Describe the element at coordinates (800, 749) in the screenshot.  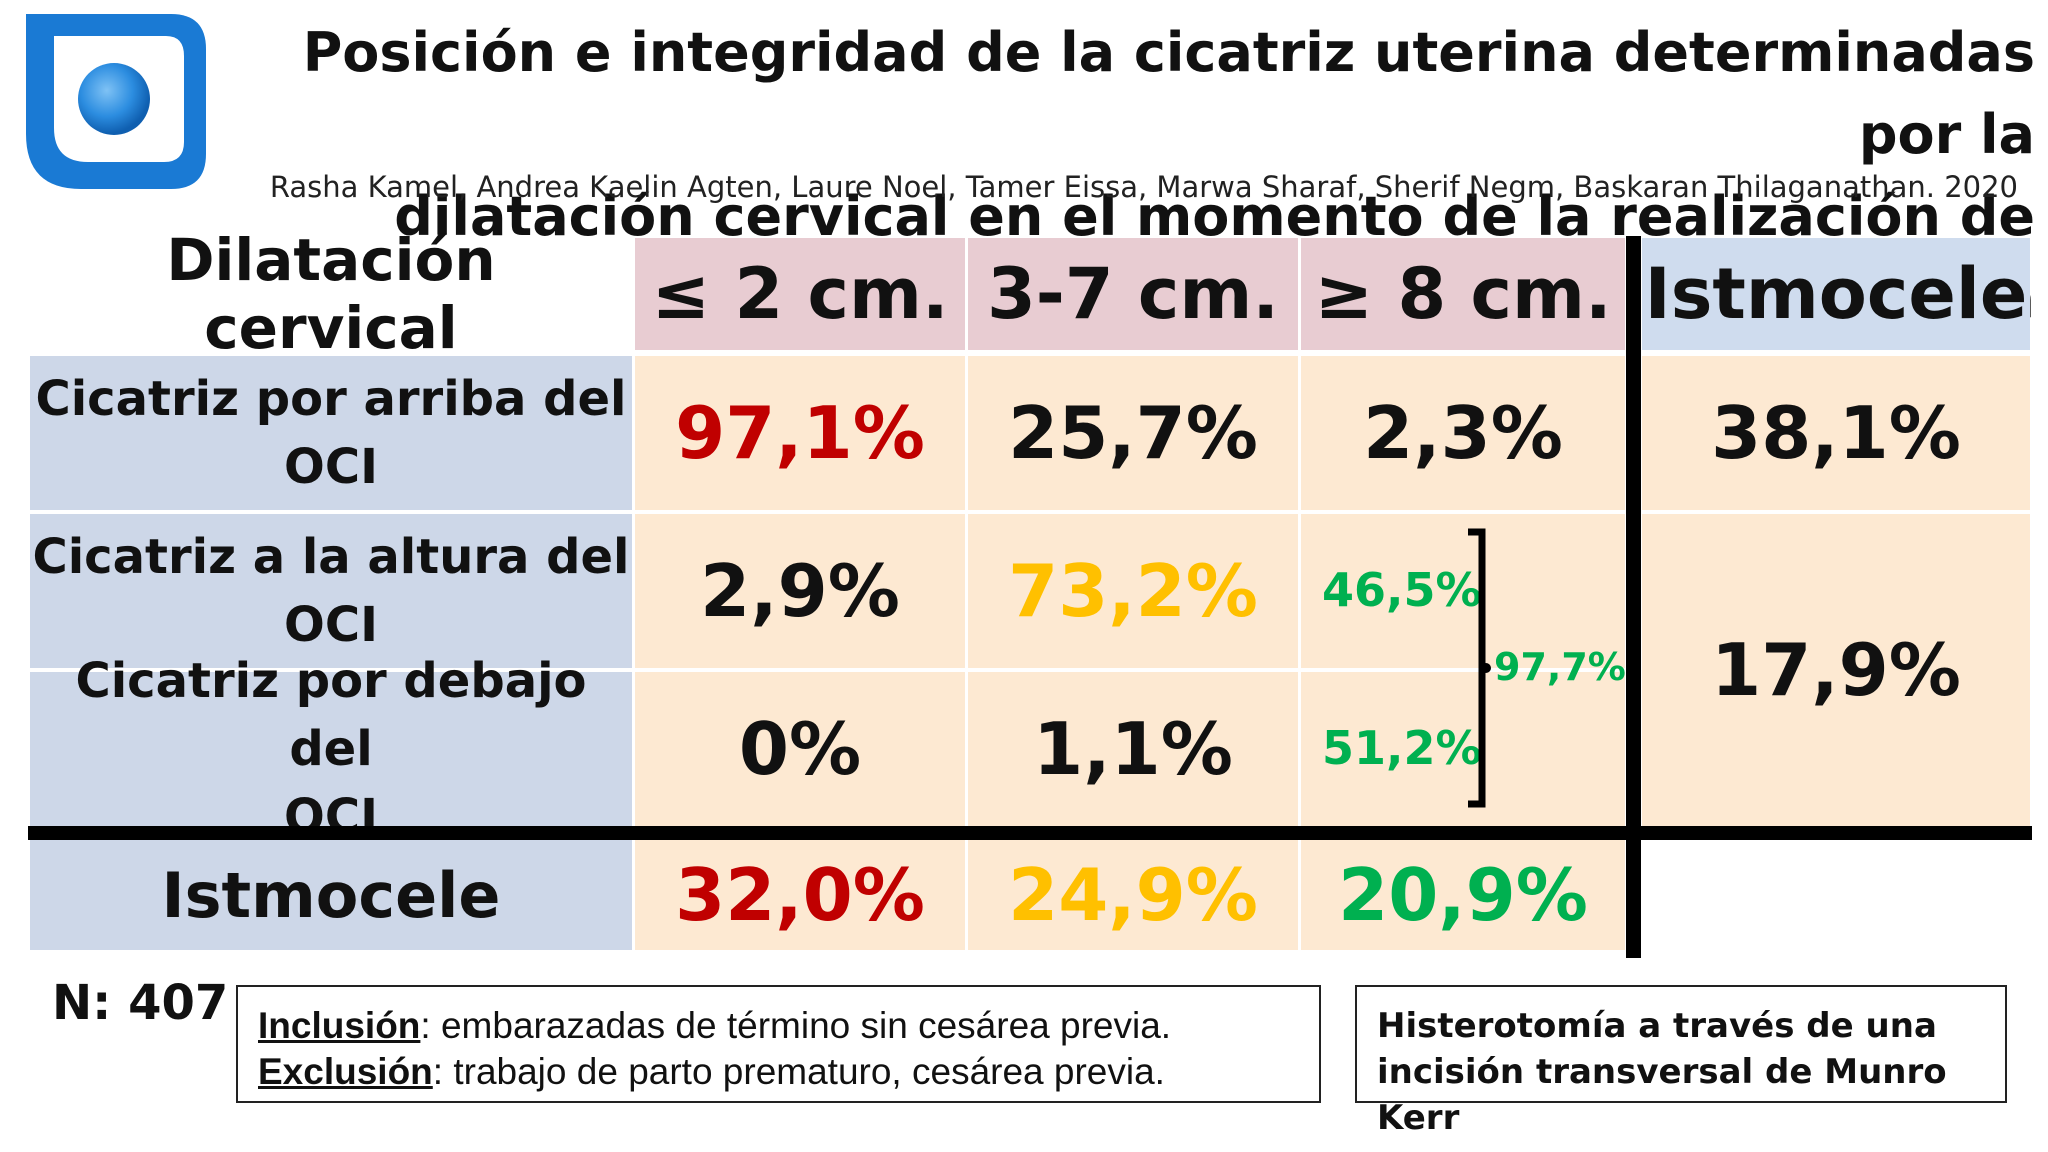
I see `cell-debajo-le2: 0%` at that location.